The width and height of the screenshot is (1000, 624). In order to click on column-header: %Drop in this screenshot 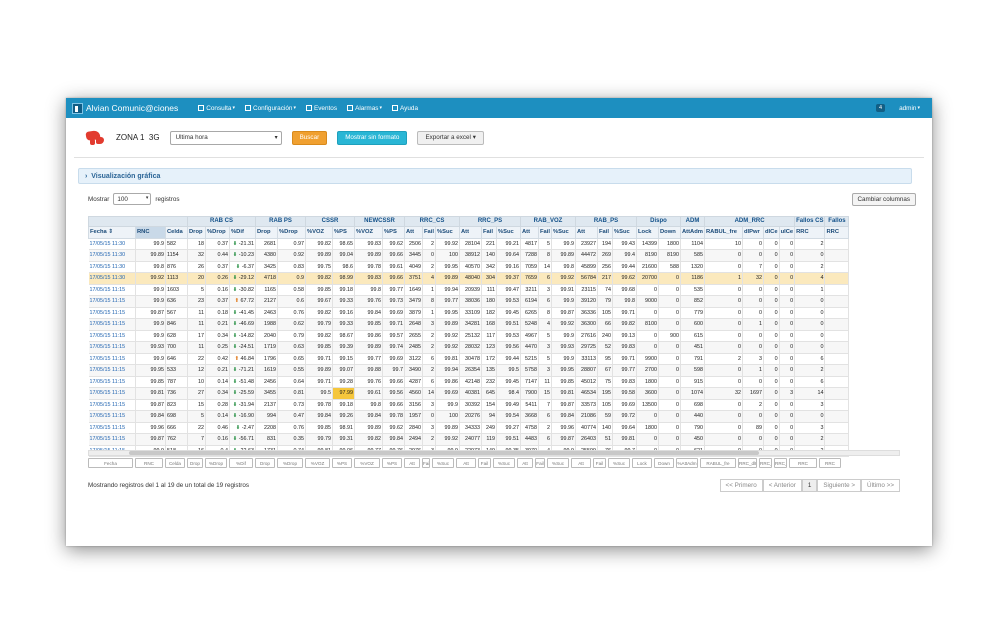, I will do `click(217, 232)`.